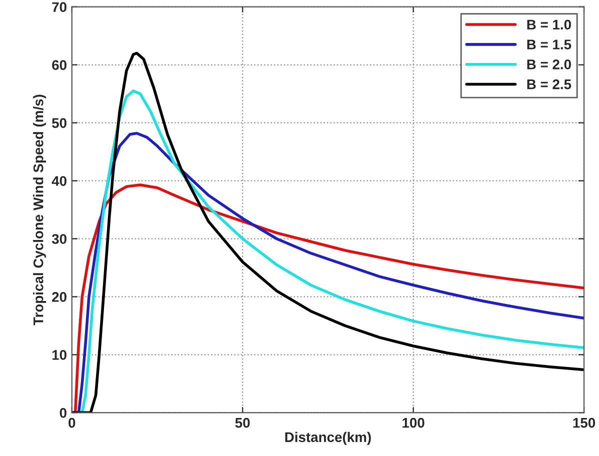 This screenshot has height=456, width=599. Describe the element at coordinates (549, 25) in the screenshot. I see `legend-label: B = 1.0` at that location.